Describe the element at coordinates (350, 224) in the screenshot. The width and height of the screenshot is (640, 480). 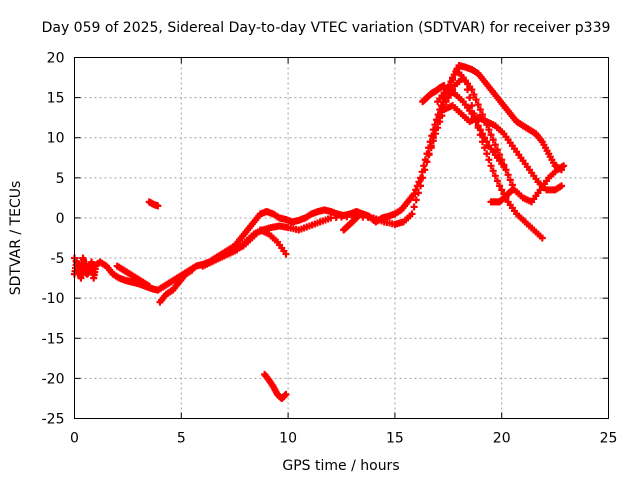
I see `series-arc-i` at that location.